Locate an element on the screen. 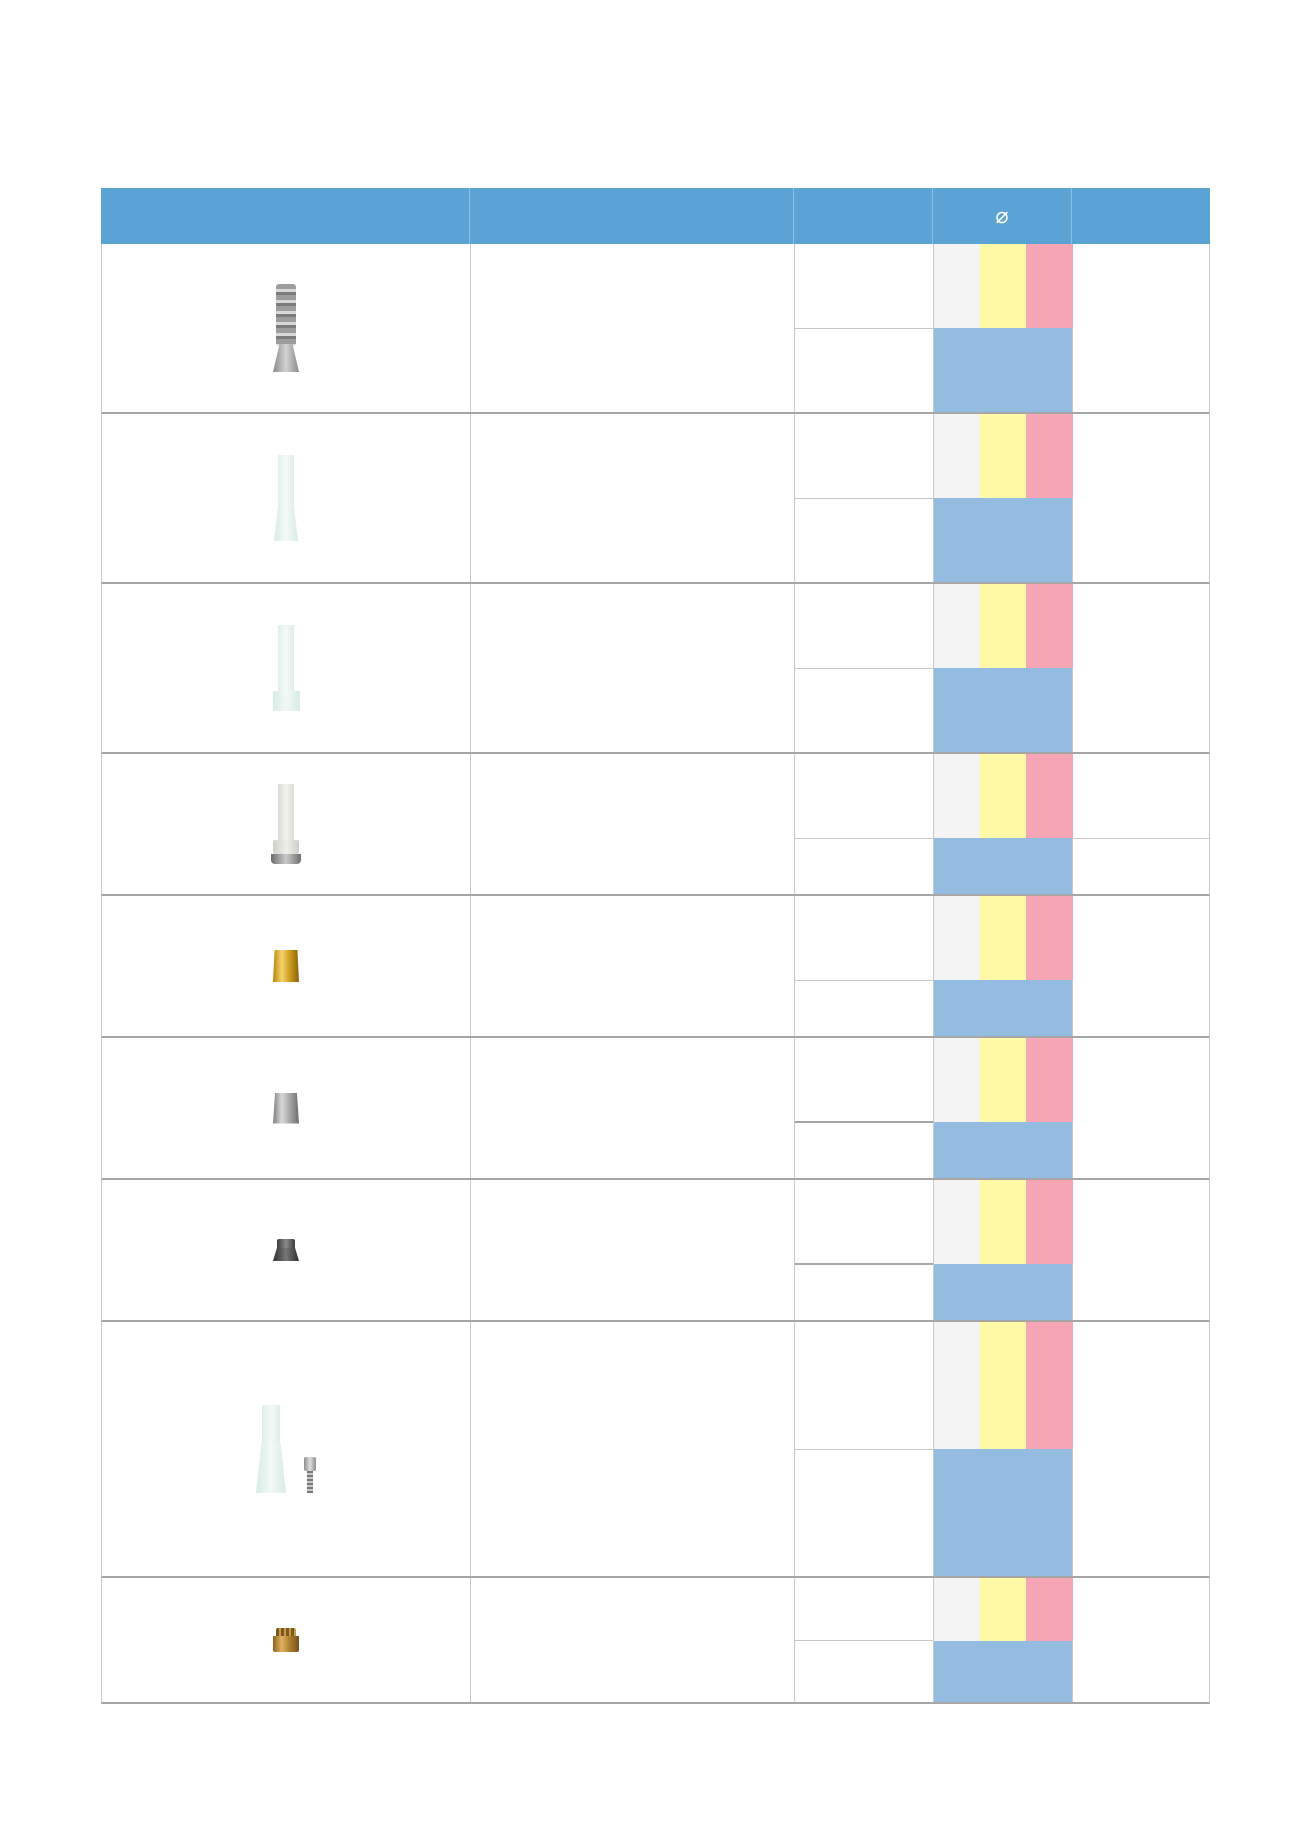 This screenshot has width=1300, height=1839. dark-healing-cap-icon is located at coordinates (286, 1250).